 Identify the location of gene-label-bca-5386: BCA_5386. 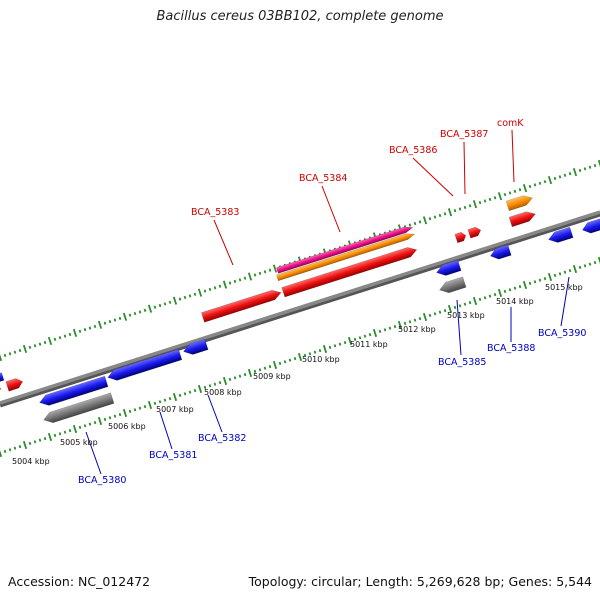
(413, 150).